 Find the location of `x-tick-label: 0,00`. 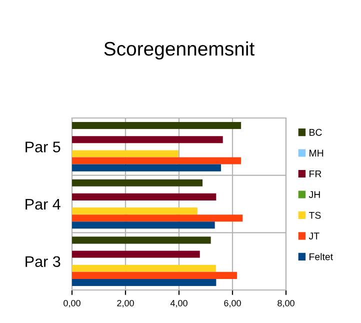

x-tick-label: 0,00 is located at coordinates (72, 304).